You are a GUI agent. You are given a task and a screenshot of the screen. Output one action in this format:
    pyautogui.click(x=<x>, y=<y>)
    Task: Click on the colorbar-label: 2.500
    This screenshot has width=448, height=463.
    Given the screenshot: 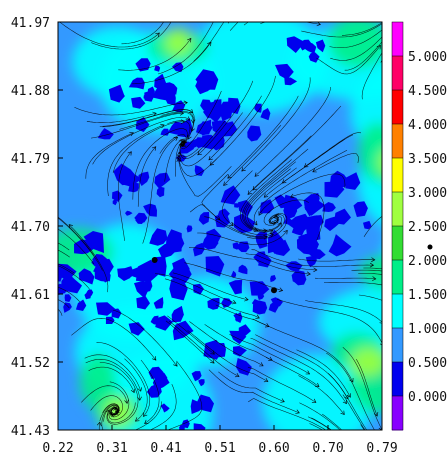 What is the action you would take?
    pyautogui.click(x=427, y=227)
    